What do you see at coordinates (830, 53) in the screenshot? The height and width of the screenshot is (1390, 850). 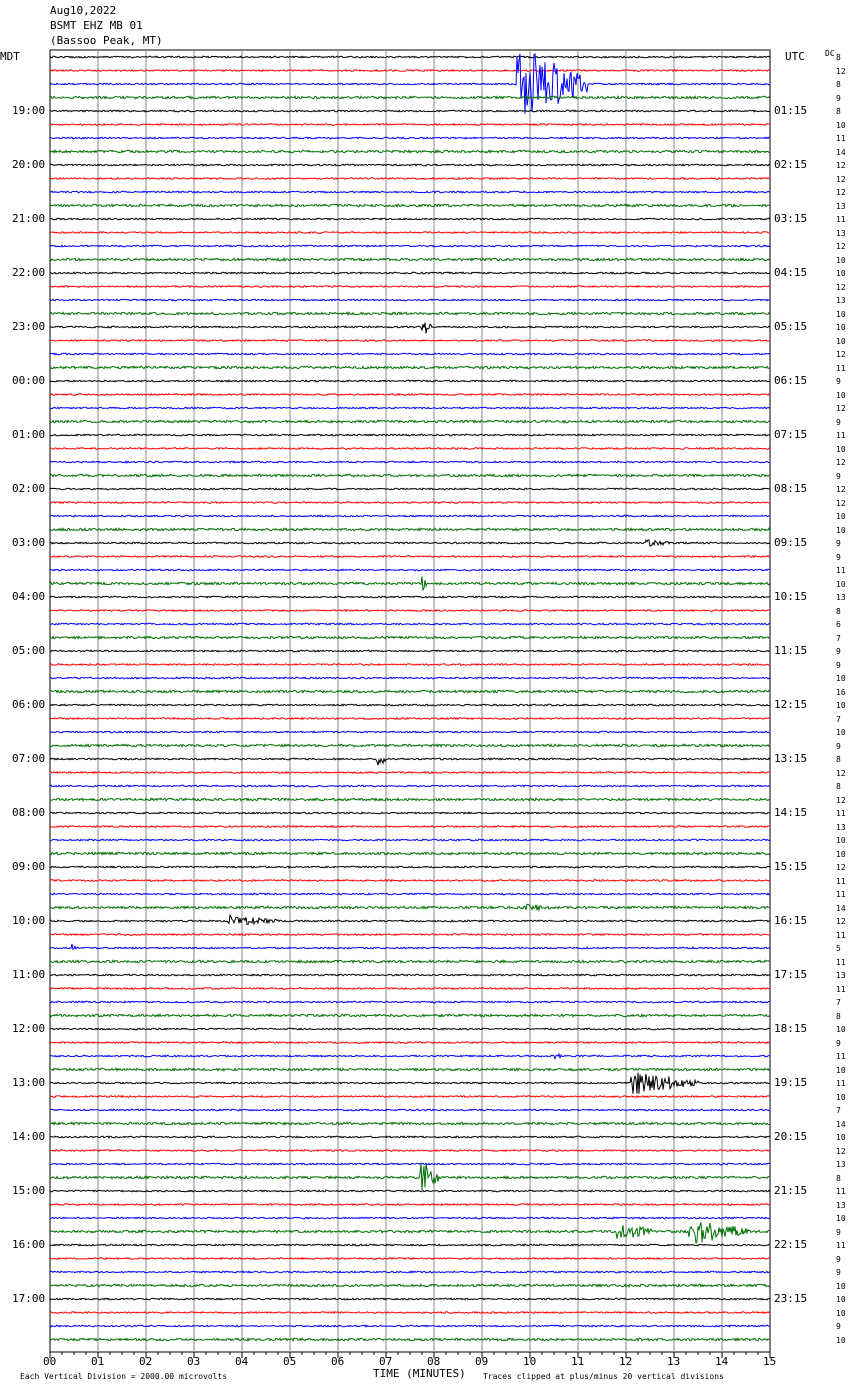 I see `dc-label: DC` at bounding box center [830, 53].